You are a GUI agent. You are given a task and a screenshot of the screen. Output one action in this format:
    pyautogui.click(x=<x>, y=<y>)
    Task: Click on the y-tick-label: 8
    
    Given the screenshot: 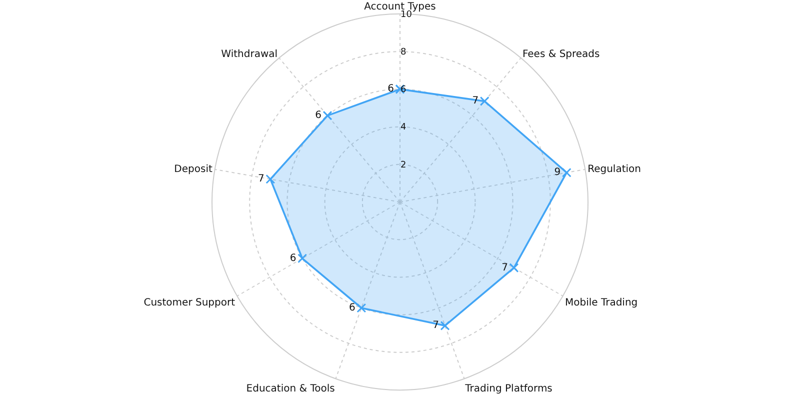 What is the action you would take?
    pyautogui.click(x=403, y=53)
    